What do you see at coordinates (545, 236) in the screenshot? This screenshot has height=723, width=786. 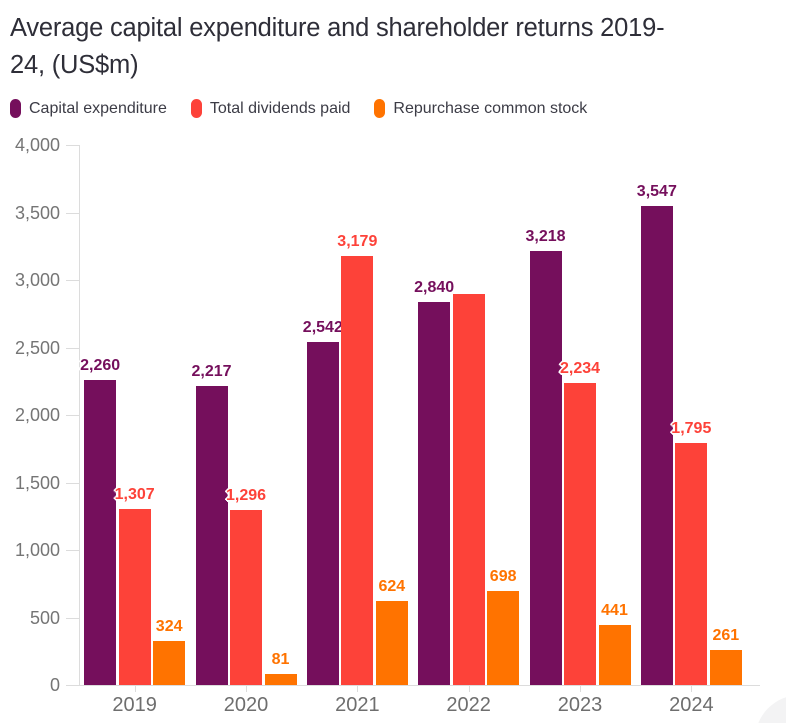 I see `bar-value-label-capital-expenditure-2023: 3,218` at bounding box center [545, 236].